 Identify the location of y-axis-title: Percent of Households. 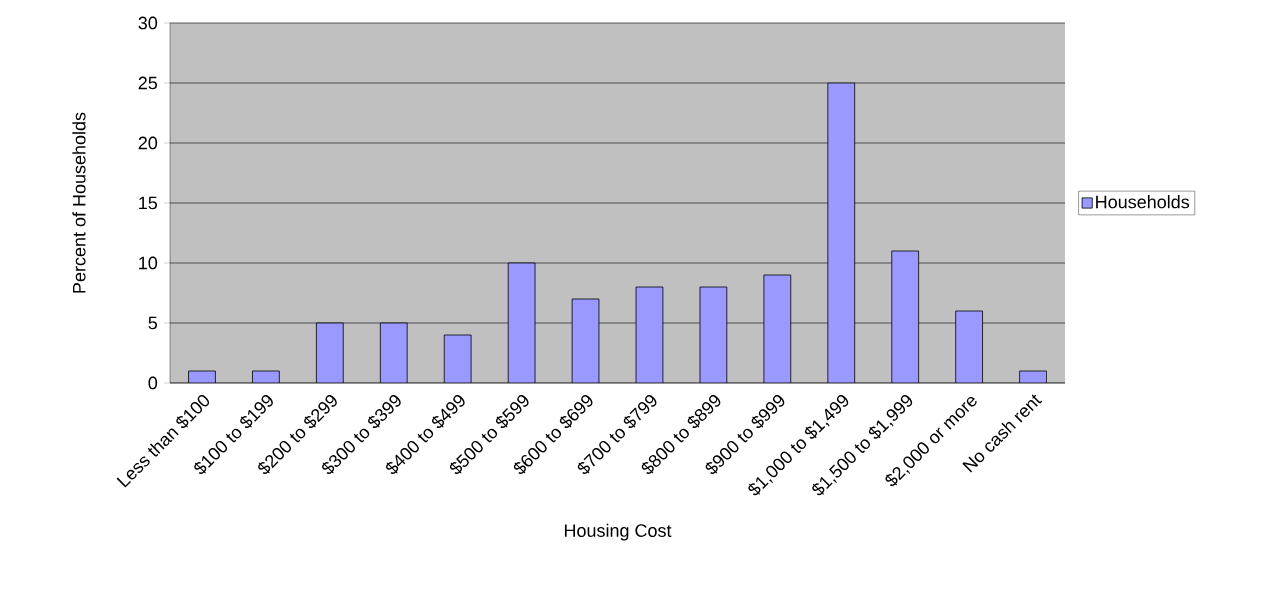
(79, 202).